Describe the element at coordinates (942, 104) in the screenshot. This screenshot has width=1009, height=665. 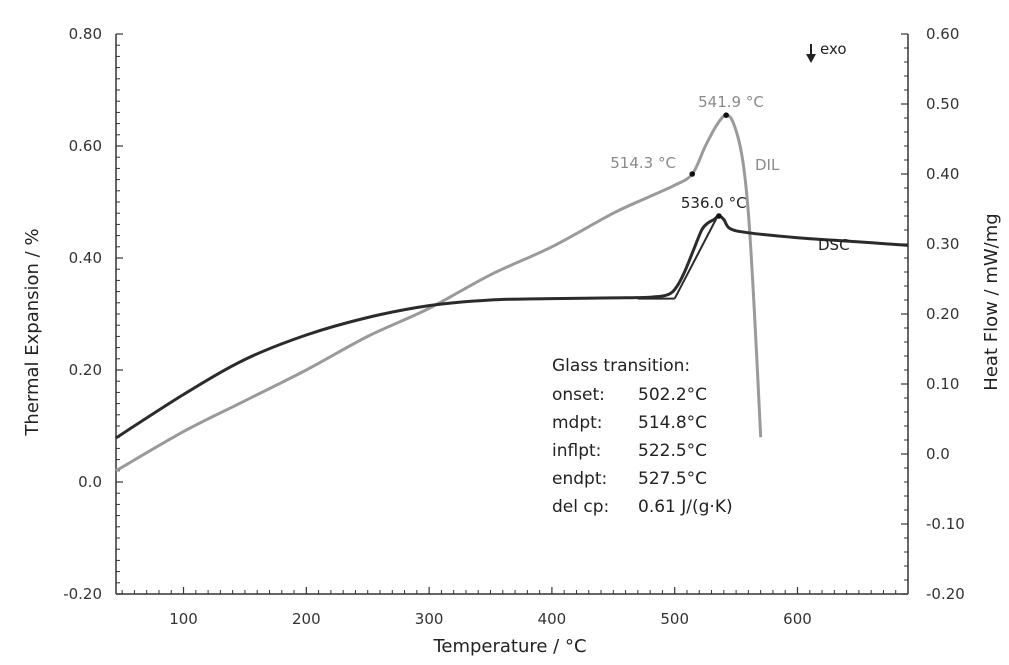
I see `y-right-tick-label: 0.50` at that location.